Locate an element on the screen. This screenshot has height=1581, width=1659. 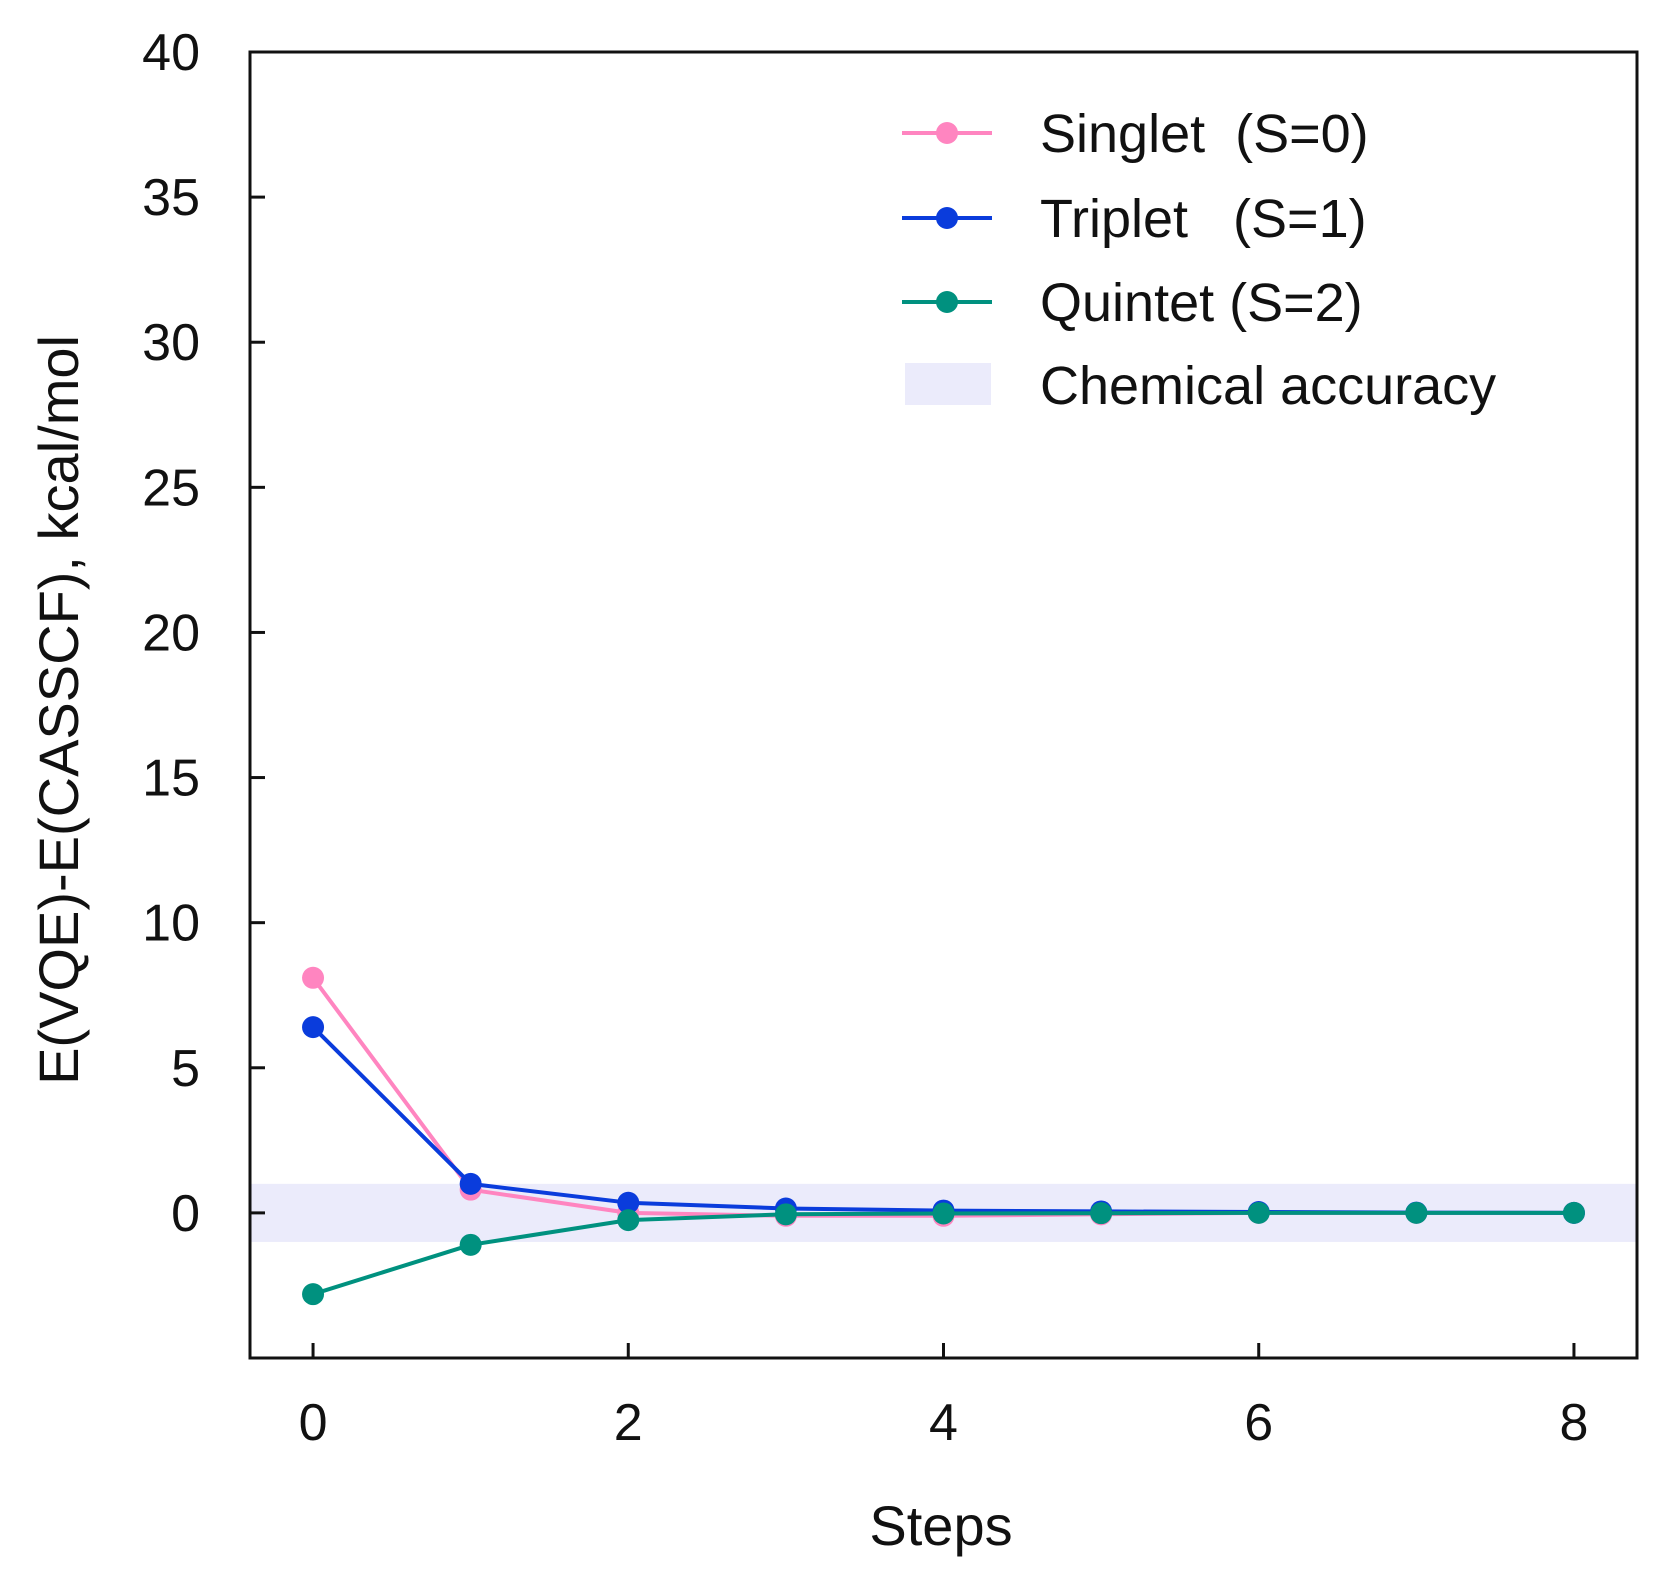
y-tick-label: 5 is located at coordinates (185, 1069).